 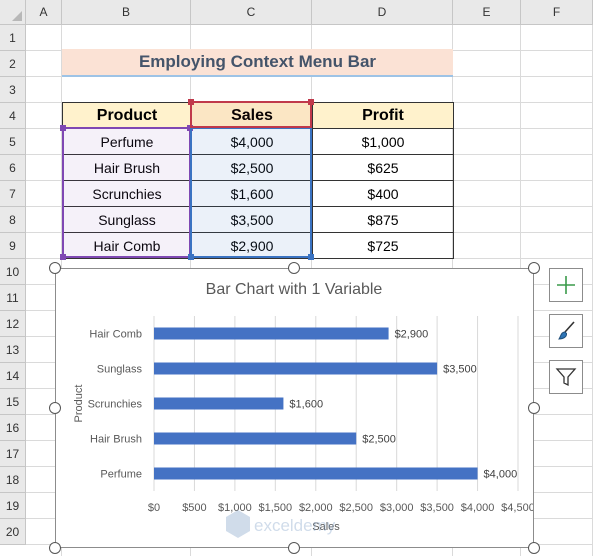 I want to click on y-axis-title: Product, so click(x=79, y=404).